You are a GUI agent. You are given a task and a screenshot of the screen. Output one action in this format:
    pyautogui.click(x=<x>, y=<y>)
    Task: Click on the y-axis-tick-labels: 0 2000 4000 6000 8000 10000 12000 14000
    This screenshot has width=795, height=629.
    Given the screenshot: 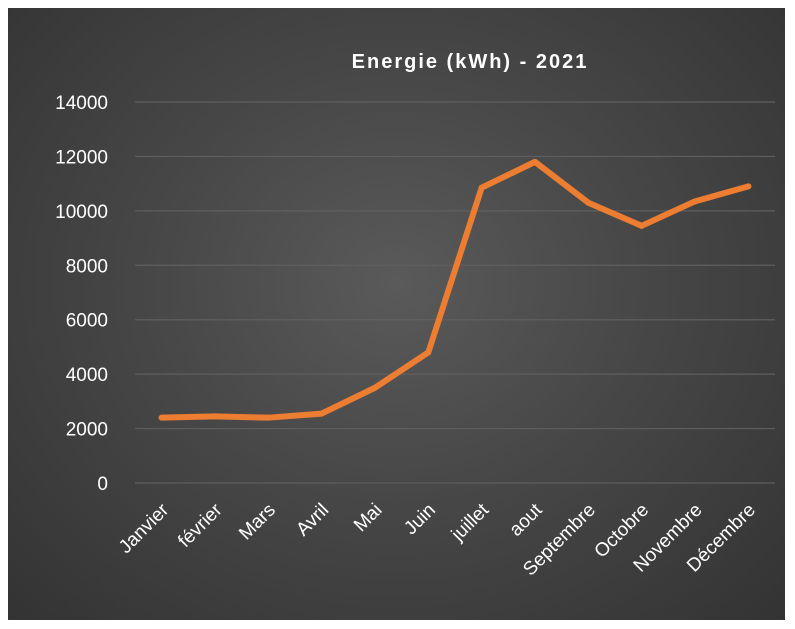 What is the action you would take?
    pyautogui.click(x=81, y=294)
    